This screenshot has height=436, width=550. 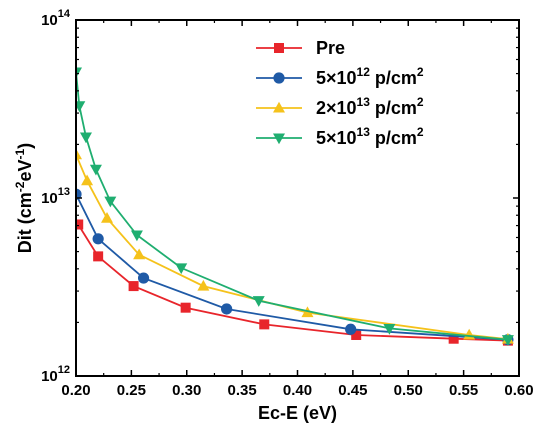 What do you see at coordinates (330, 48) in the screenshot?
I see `legend-label: Pre` at bounding box center [330, 48].